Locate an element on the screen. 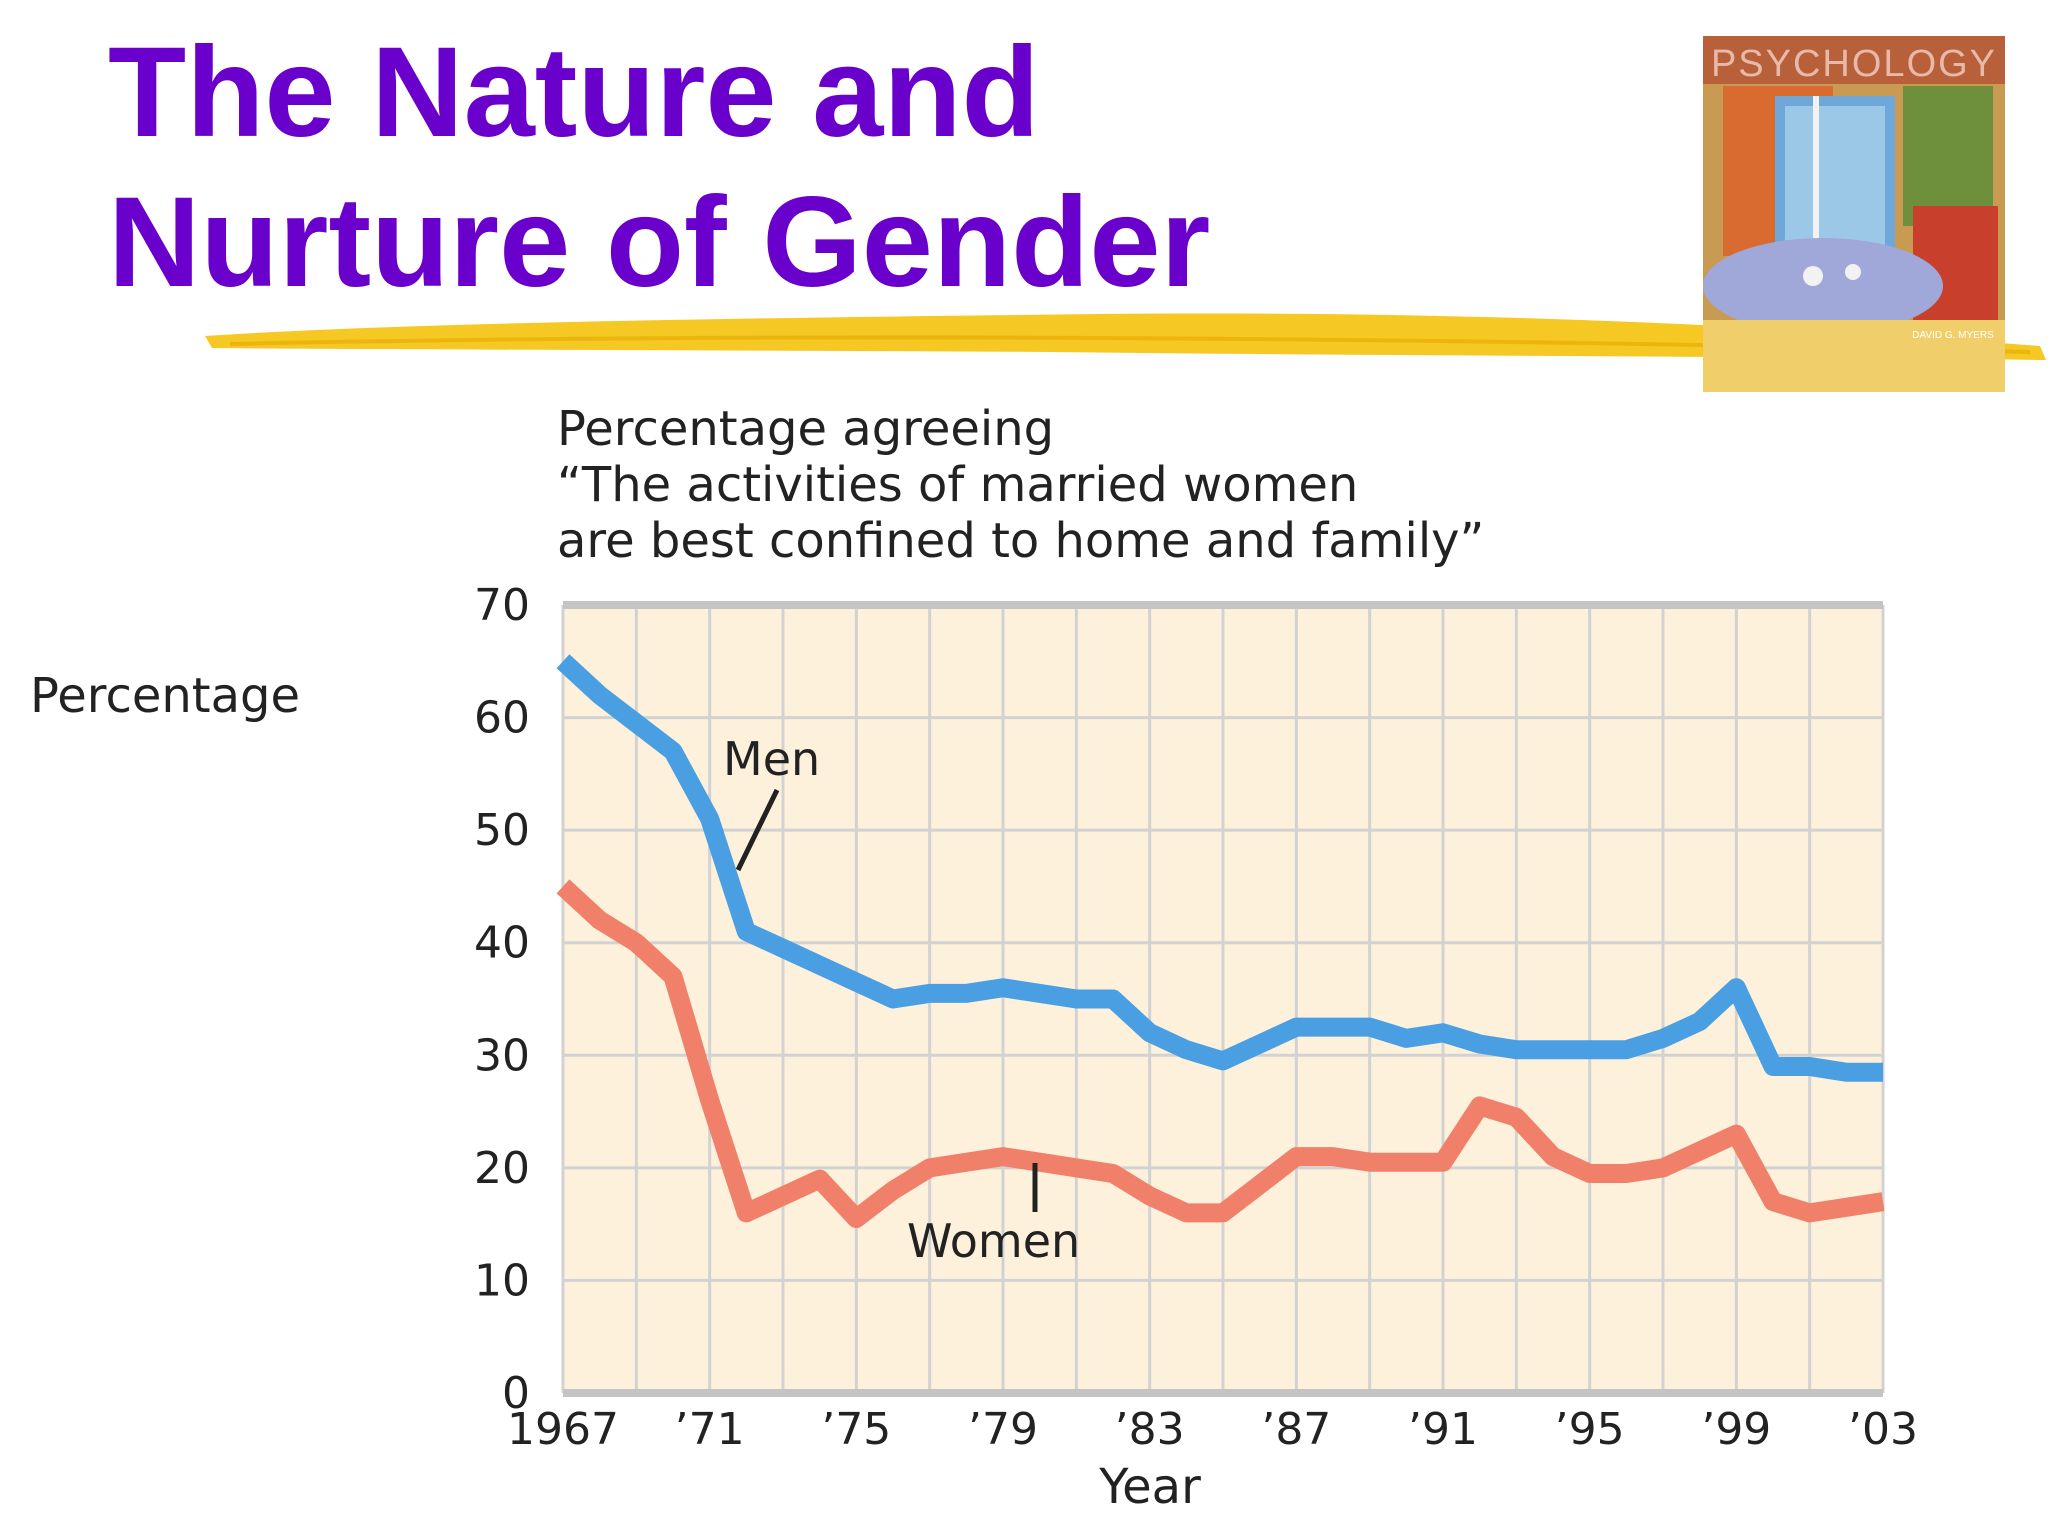  x-tick-label: ’75 is located at coordinates (856, 1429).